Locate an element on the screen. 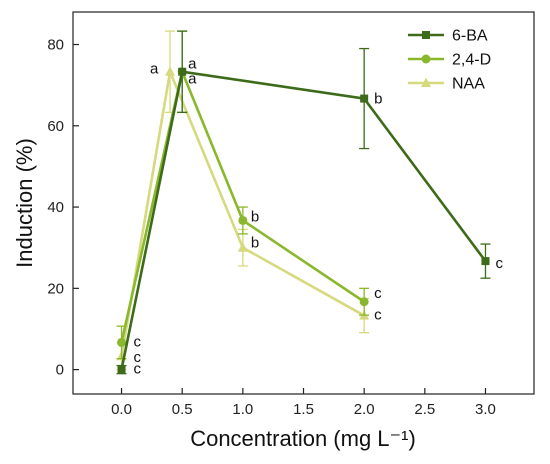 This screenshot has width=550, height=464. x-tick-label: 2.0 is located at coordinates (364, 409).